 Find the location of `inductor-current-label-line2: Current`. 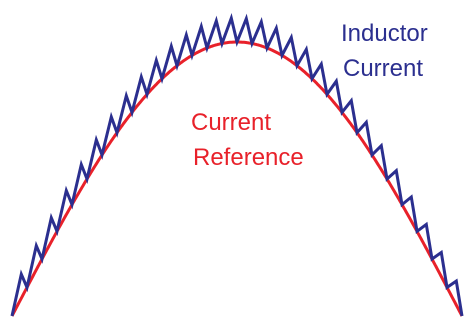

inductor-current-label-line2: Current is located at coordinates (383, 68).